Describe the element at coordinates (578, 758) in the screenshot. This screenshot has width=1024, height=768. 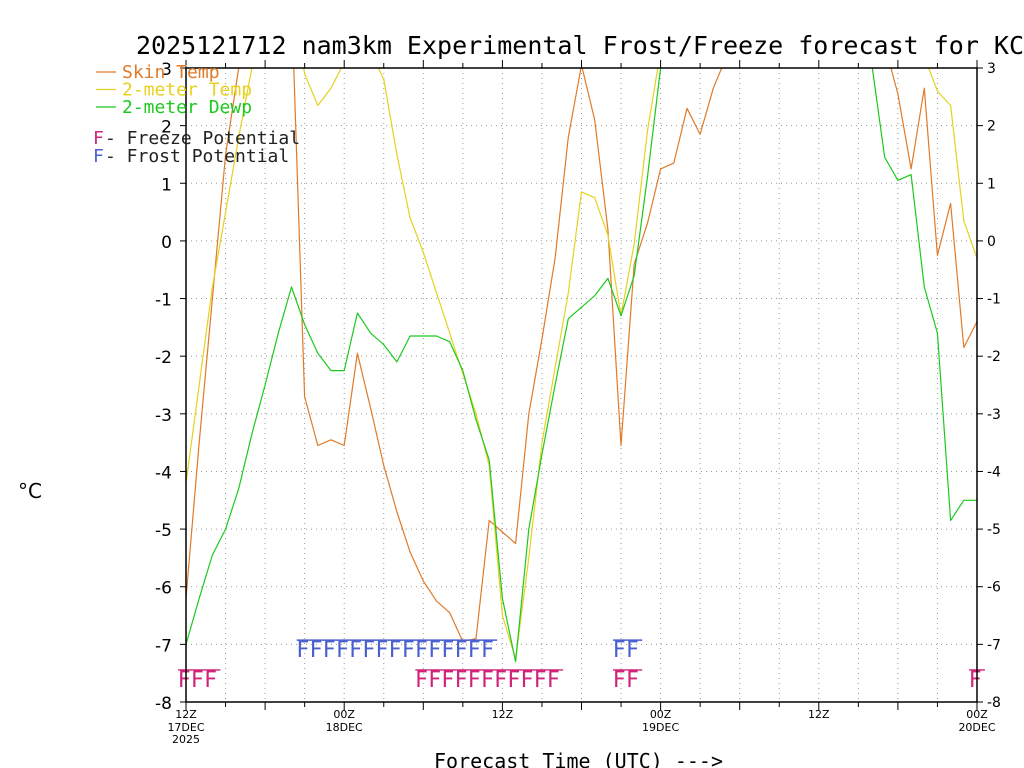
I see `x-axis-label: Forecast Time (UTC) --->` at that location.